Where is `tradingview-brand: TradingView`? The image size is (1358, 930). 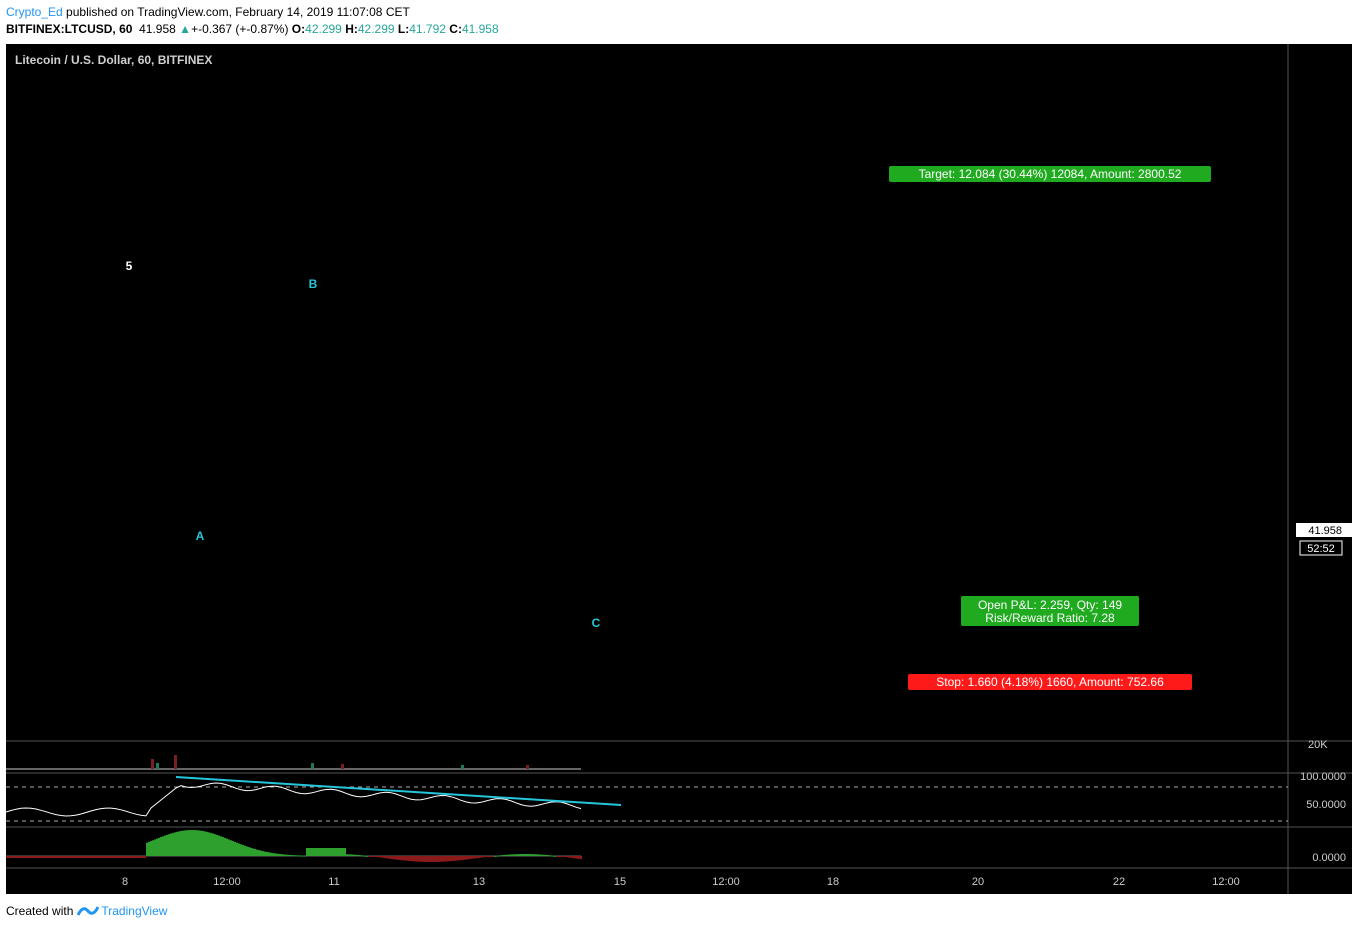
tradingview-brand: TradingView is located at coordinates (122, 911).